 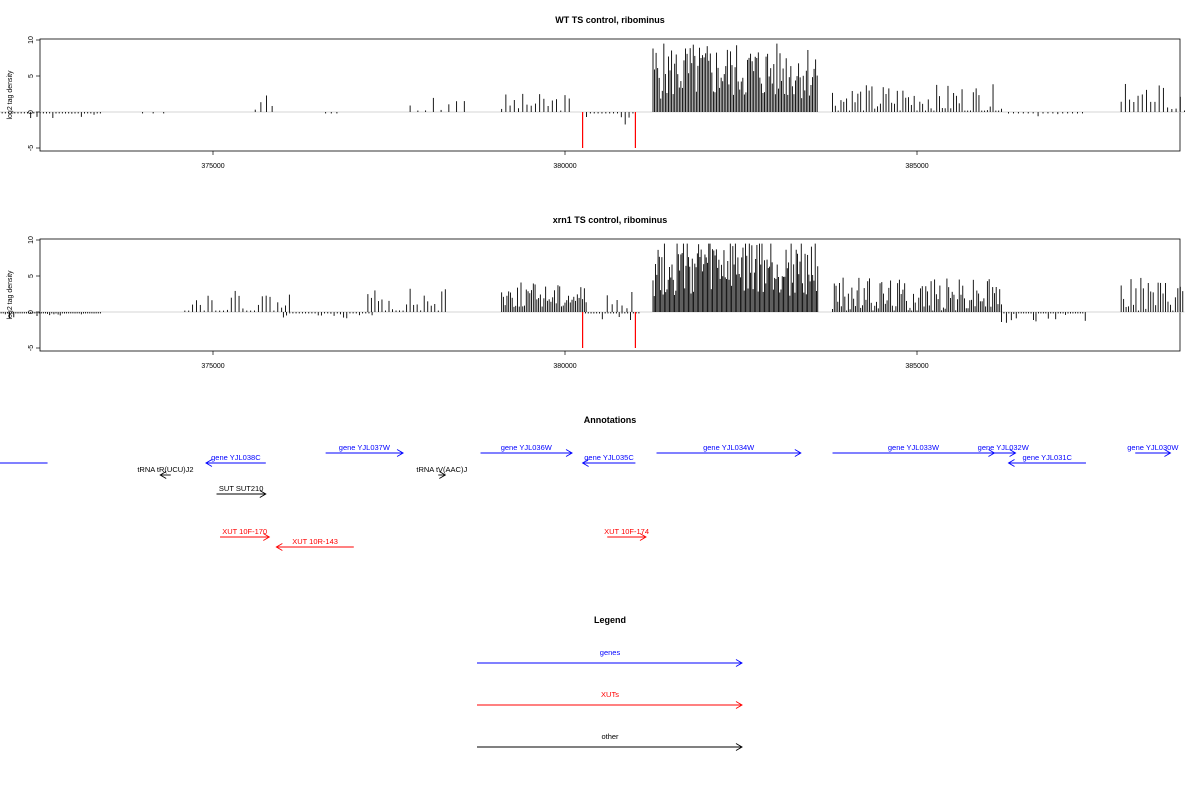 What do you see at coordinates (244, 531) in the screenshot?
I see `feature-label: XUT 10F-170` at bounding box center [244, 531].